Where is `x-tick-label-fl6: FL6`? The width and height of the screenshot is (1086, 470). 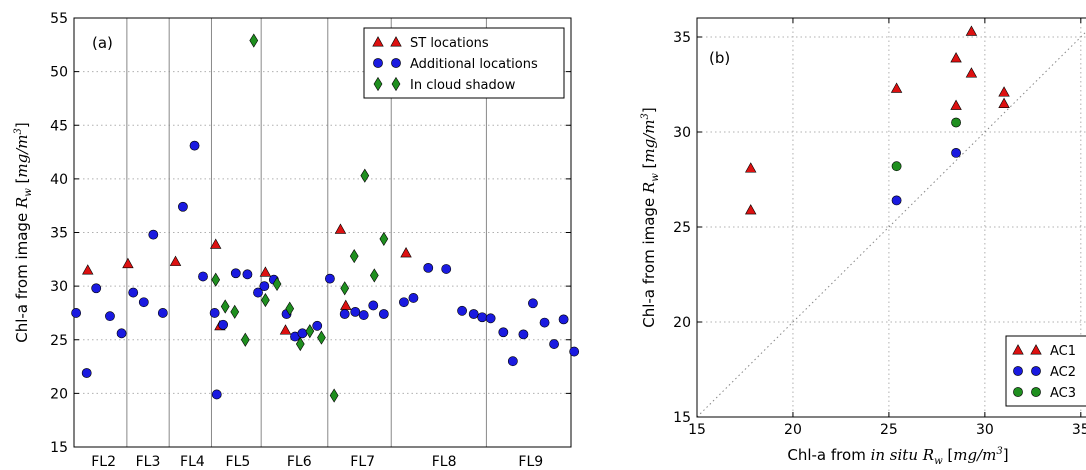
x-tick-label-fl6: FL6 is located at coordinates (299, 462).